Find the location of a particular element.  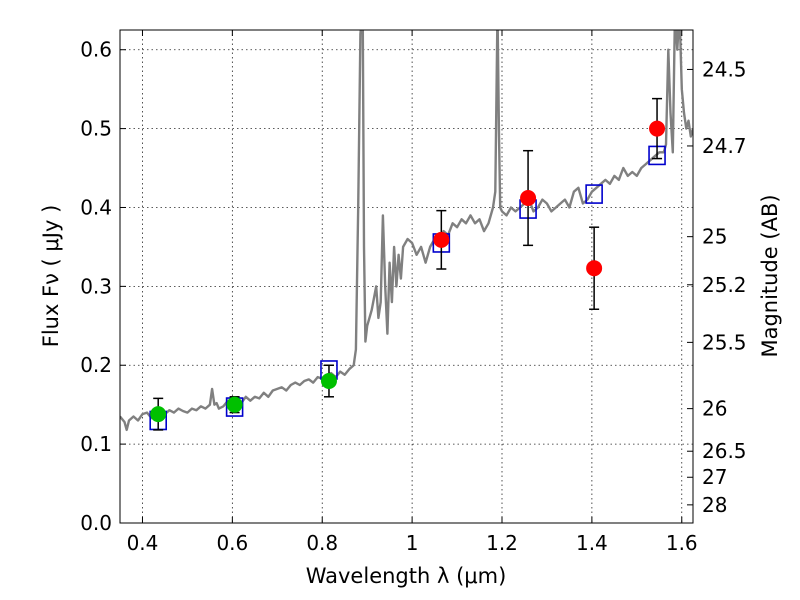

right-tick-label: 24.7 is located at coordinates (724, 146).